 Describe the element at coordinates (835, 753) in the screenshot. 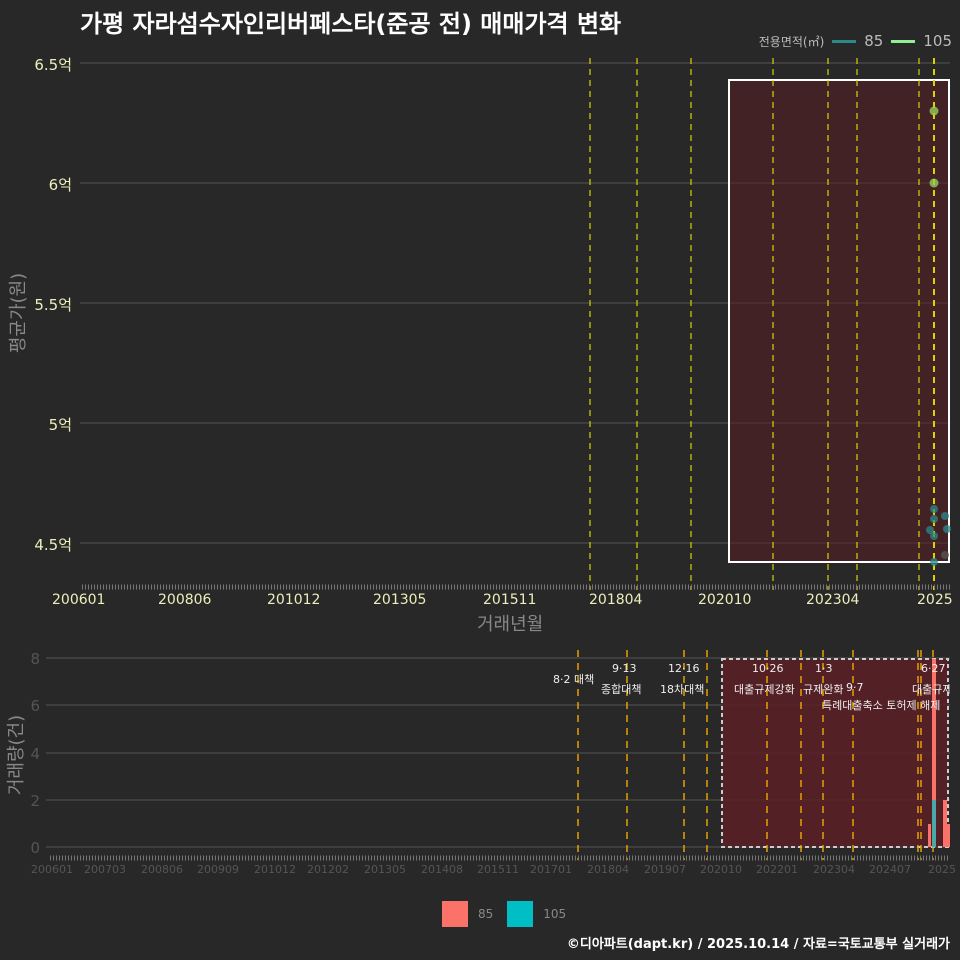

I see `bottom-highlight-box` at that location.